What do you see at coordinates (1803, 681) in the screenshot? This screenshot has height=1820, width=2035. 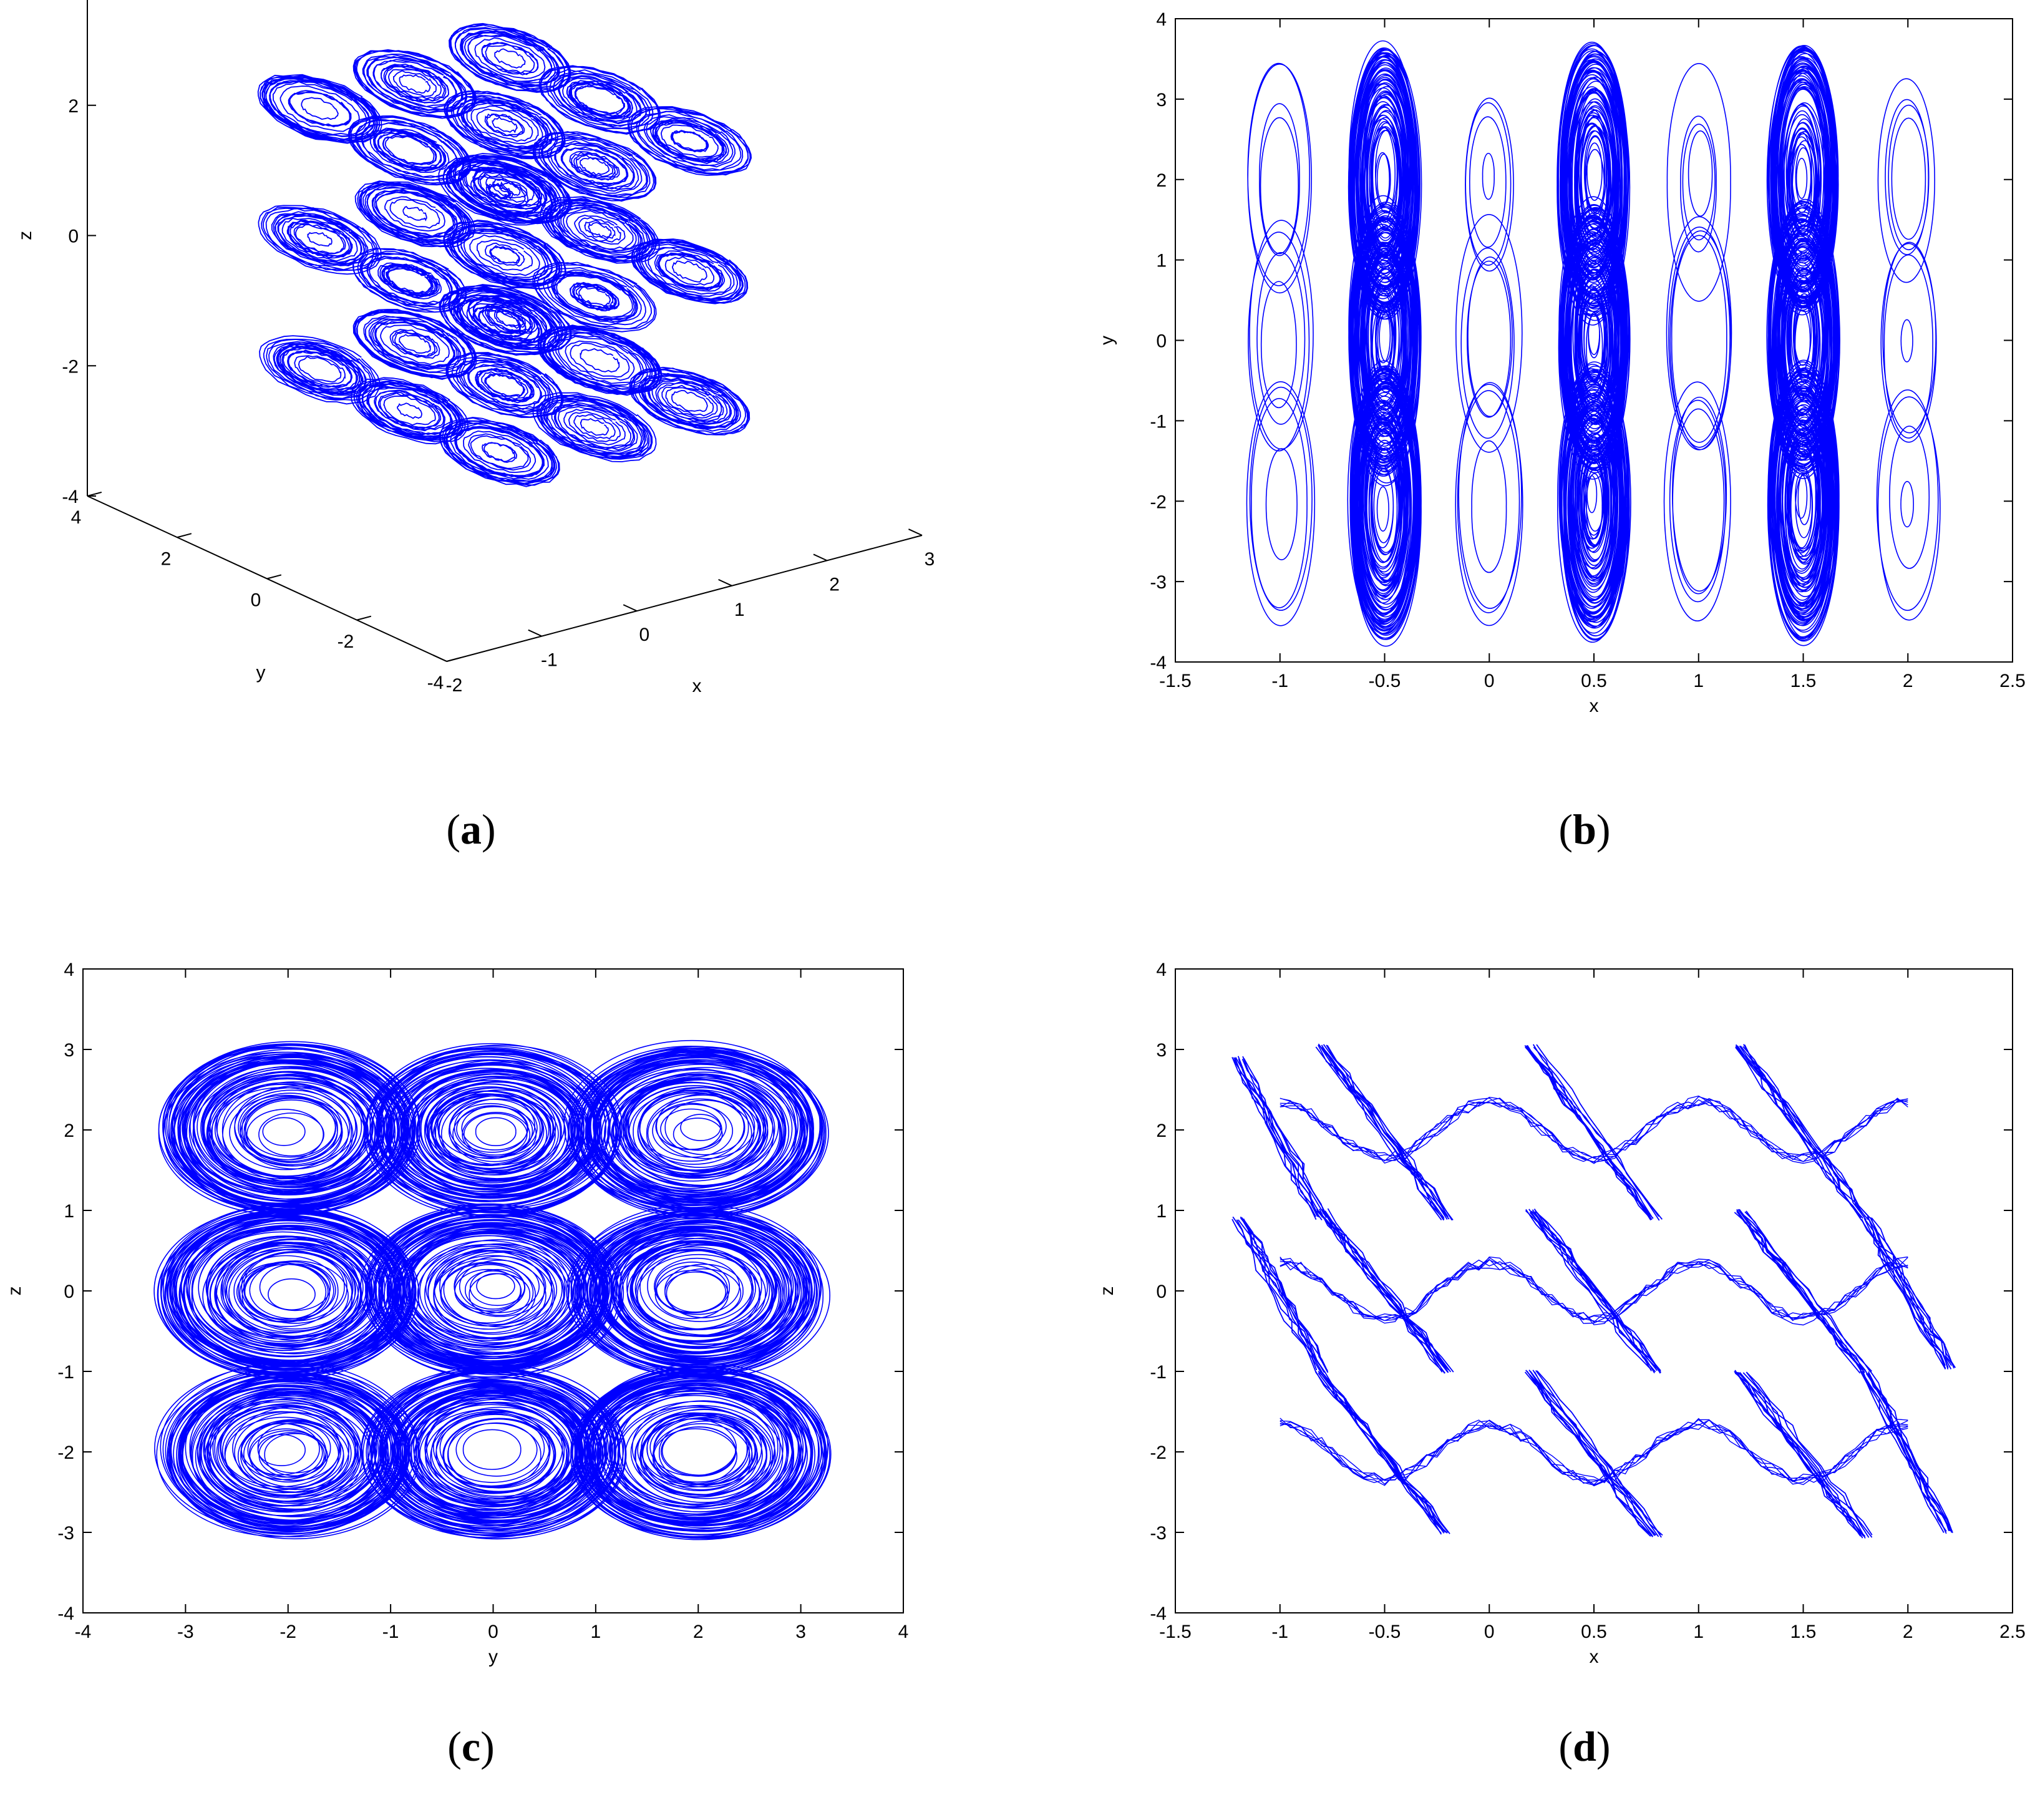 I see `x-tick-label: 1.5` at bounding box center [1803, 681].